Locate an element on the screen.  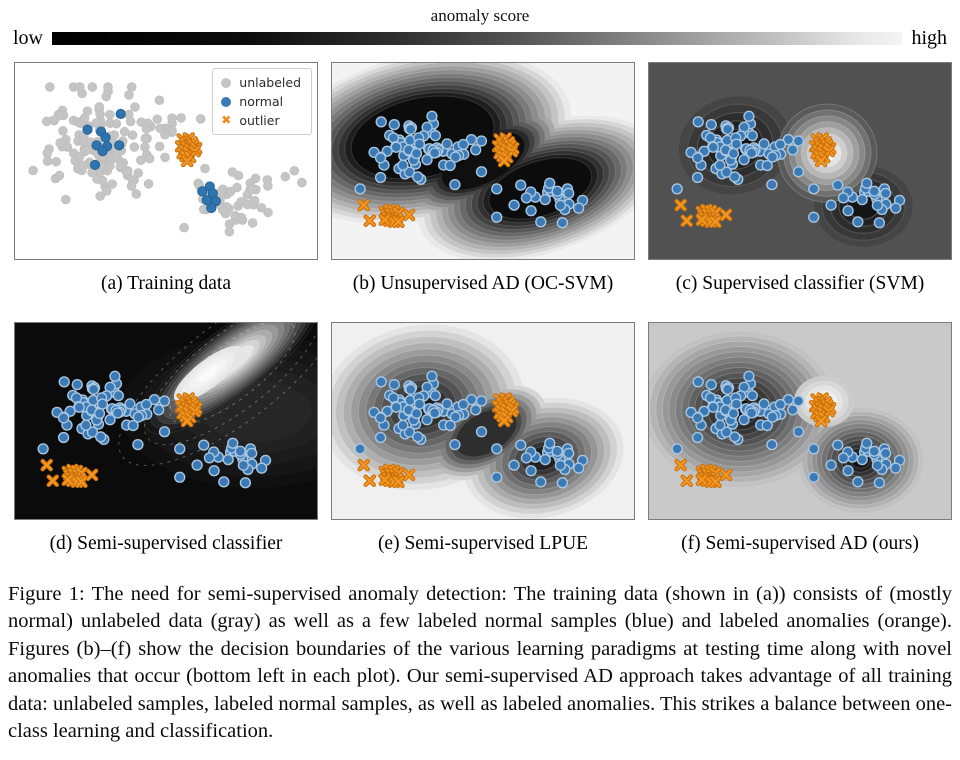
panel-c: (c) Supervised classifier (SVM) is located at coordinates (800, 178).